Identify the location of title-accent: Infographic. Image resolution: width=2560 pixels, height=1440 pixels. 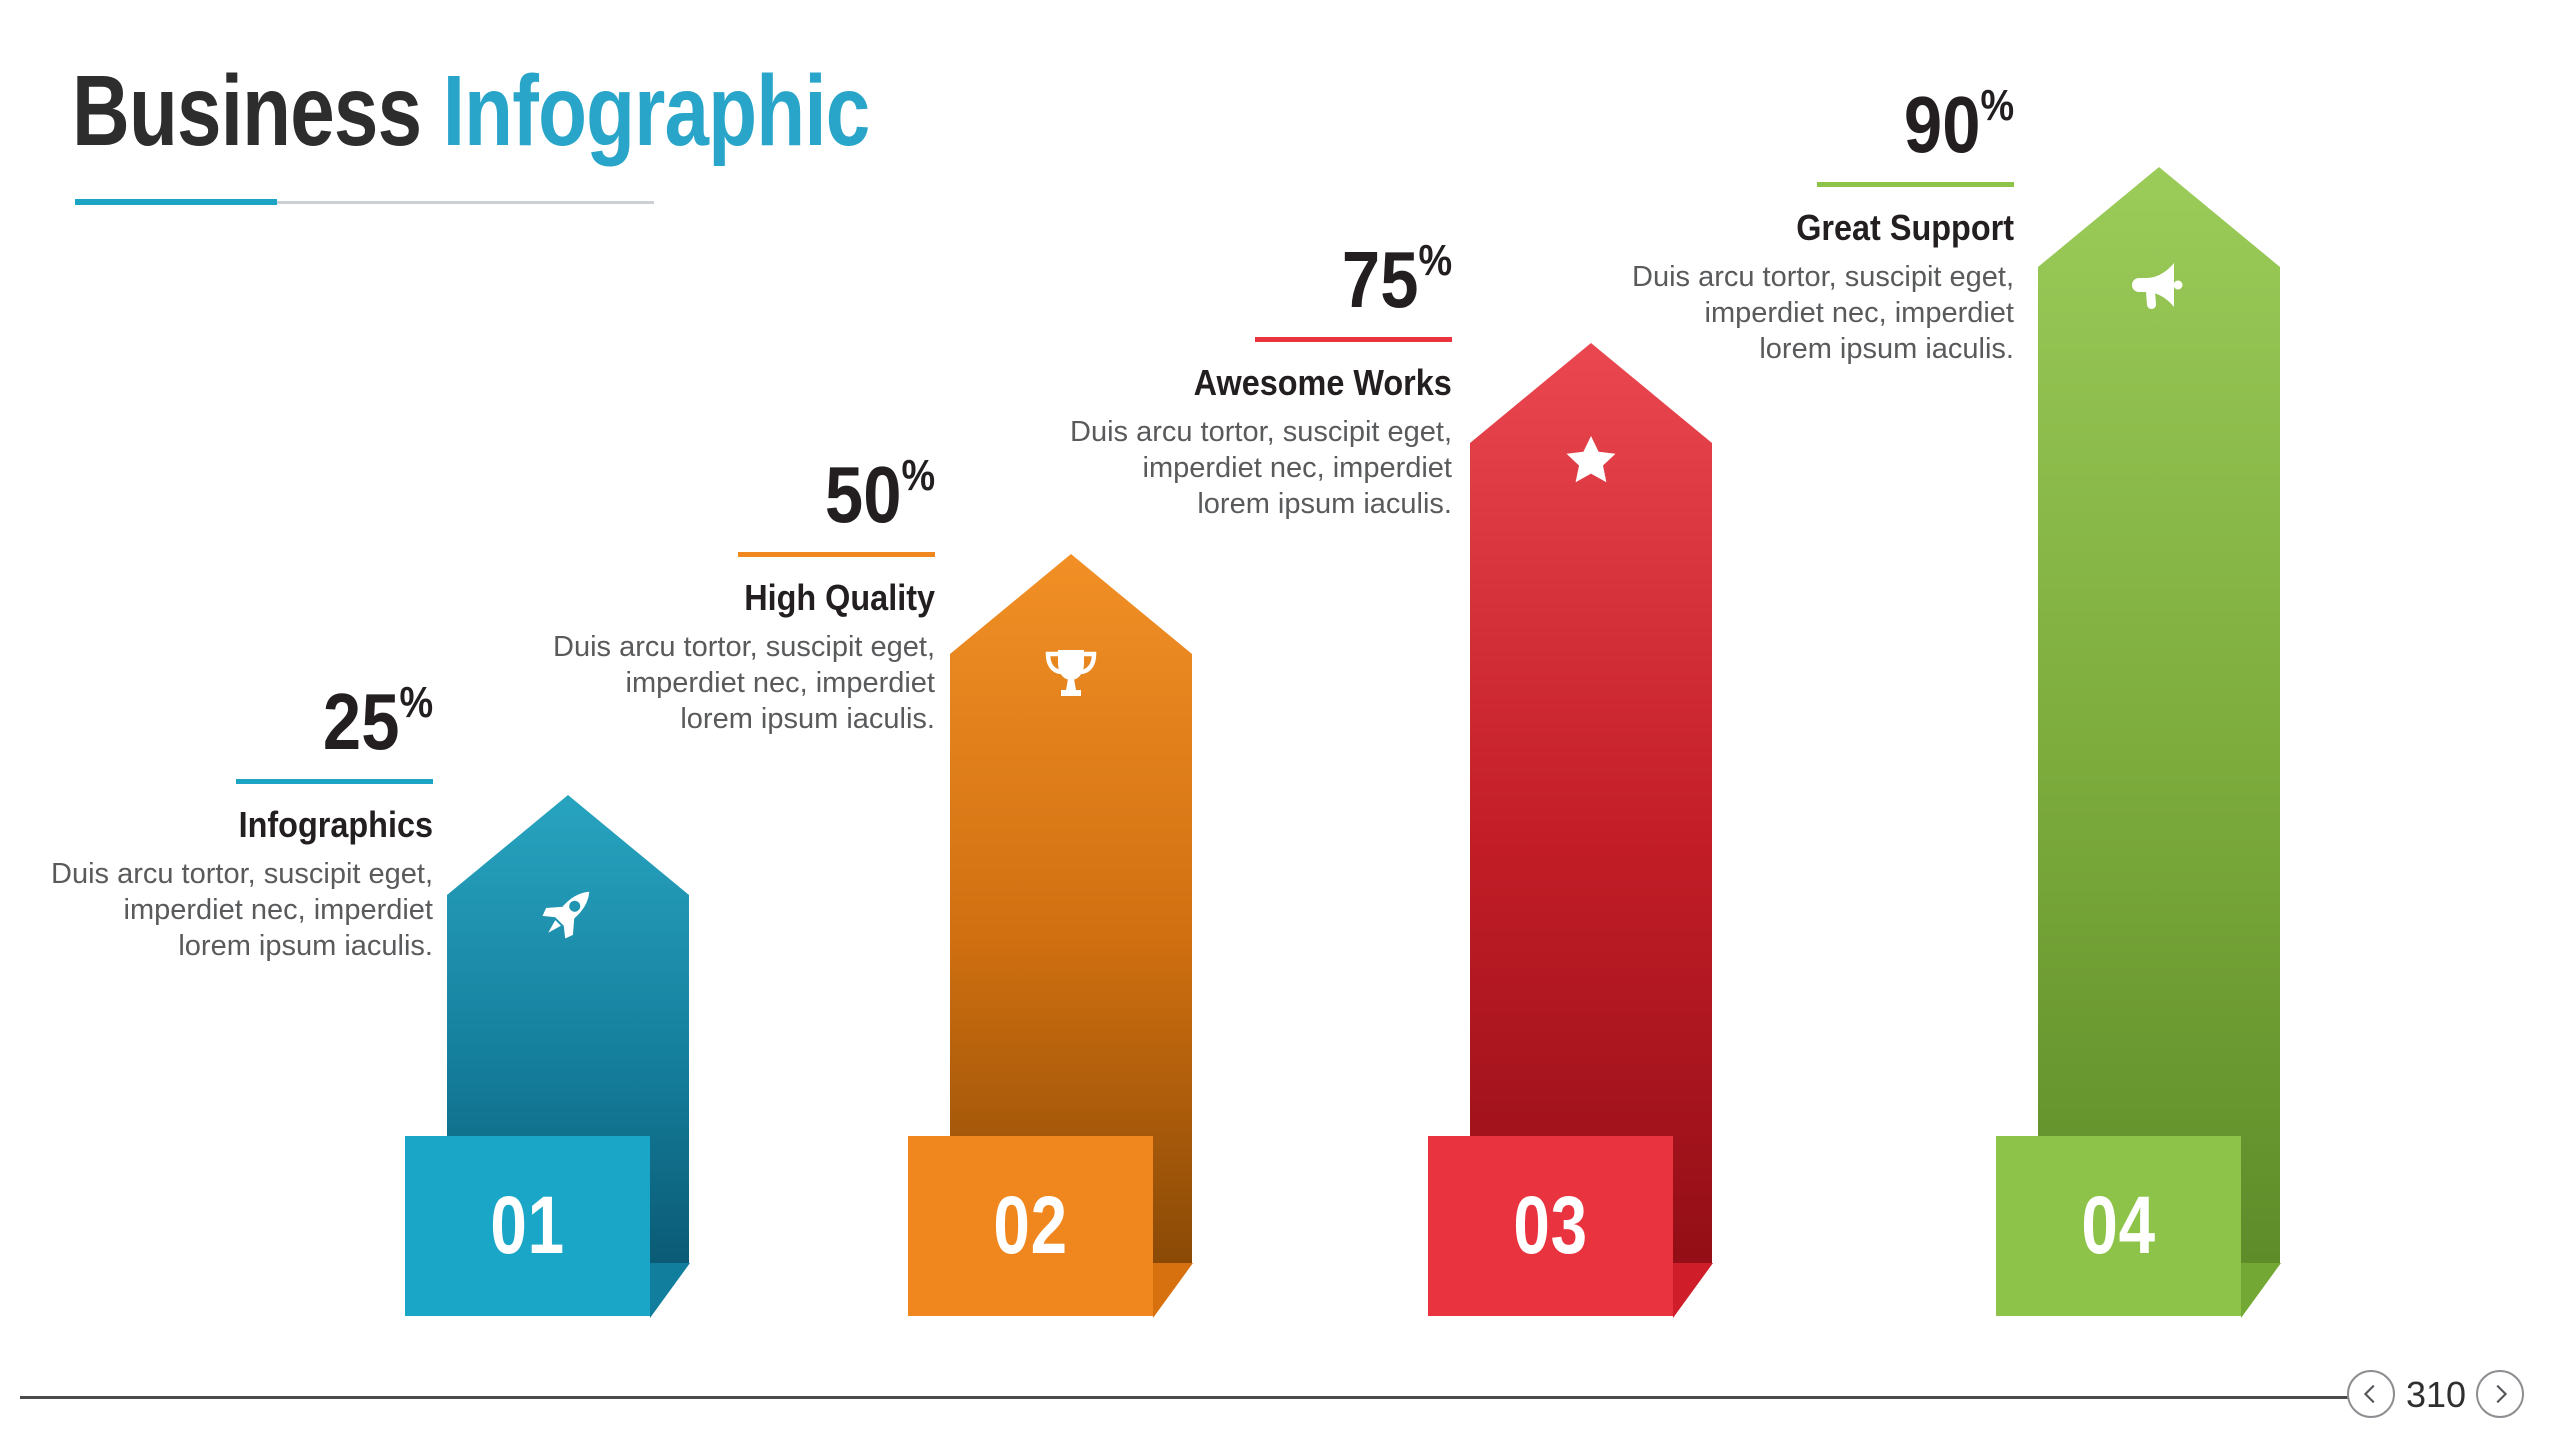
(656, 111).